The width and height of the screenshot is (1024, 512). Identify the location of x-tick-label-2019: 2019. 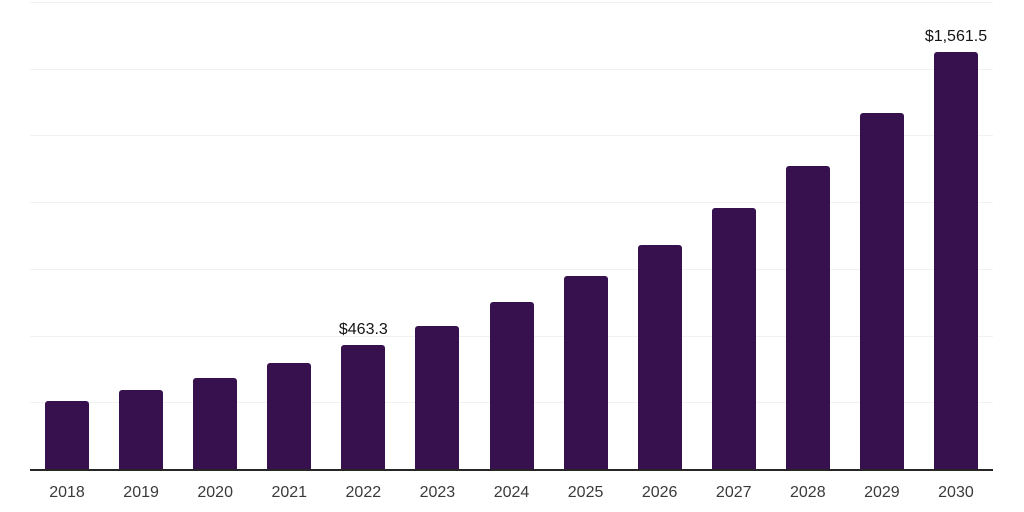
(141, 492).